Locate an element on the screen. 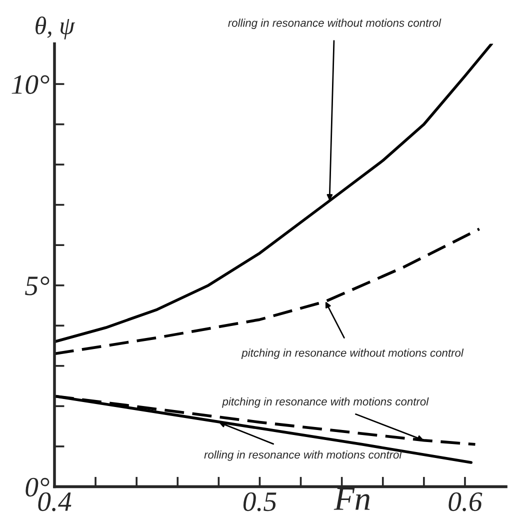  x-axis-title: Fn is located at coordinates (352, 499).